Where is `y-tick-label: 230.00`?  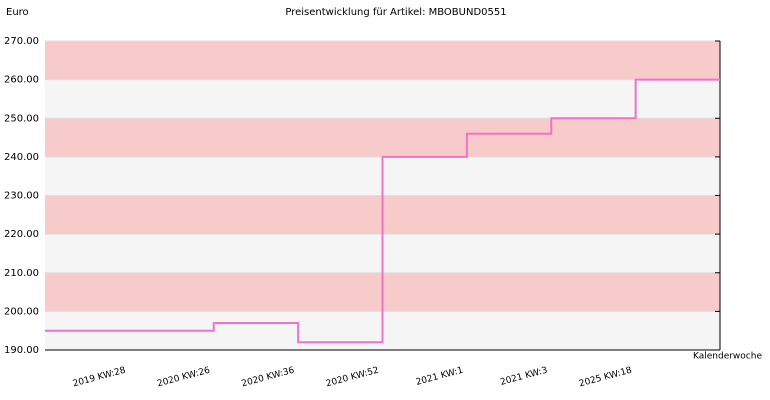
y-tick-label: 230.00 is located at coordinates (21, 196).